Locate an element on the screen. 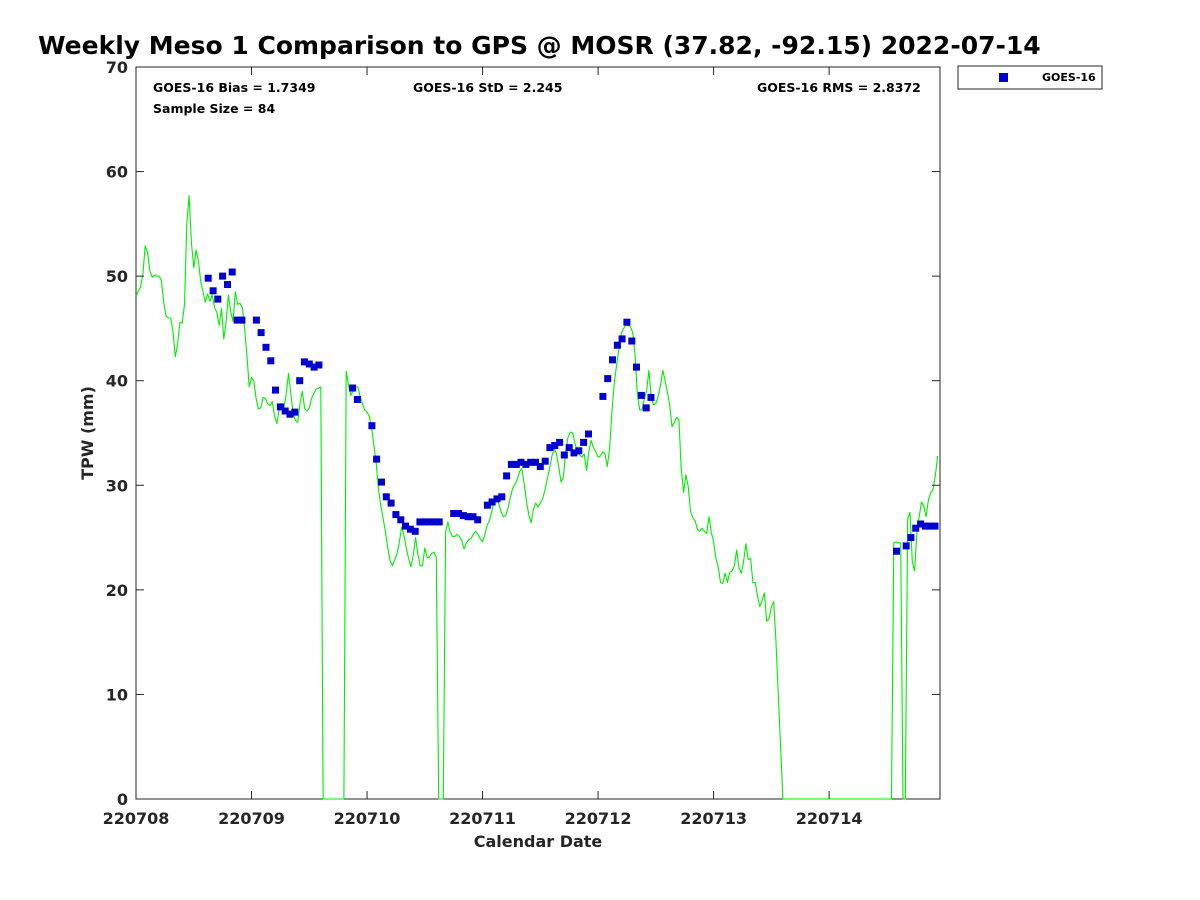 The image size is (1200, 900). x-axis-label: Calendar Date is located at coordinates (538, 841).